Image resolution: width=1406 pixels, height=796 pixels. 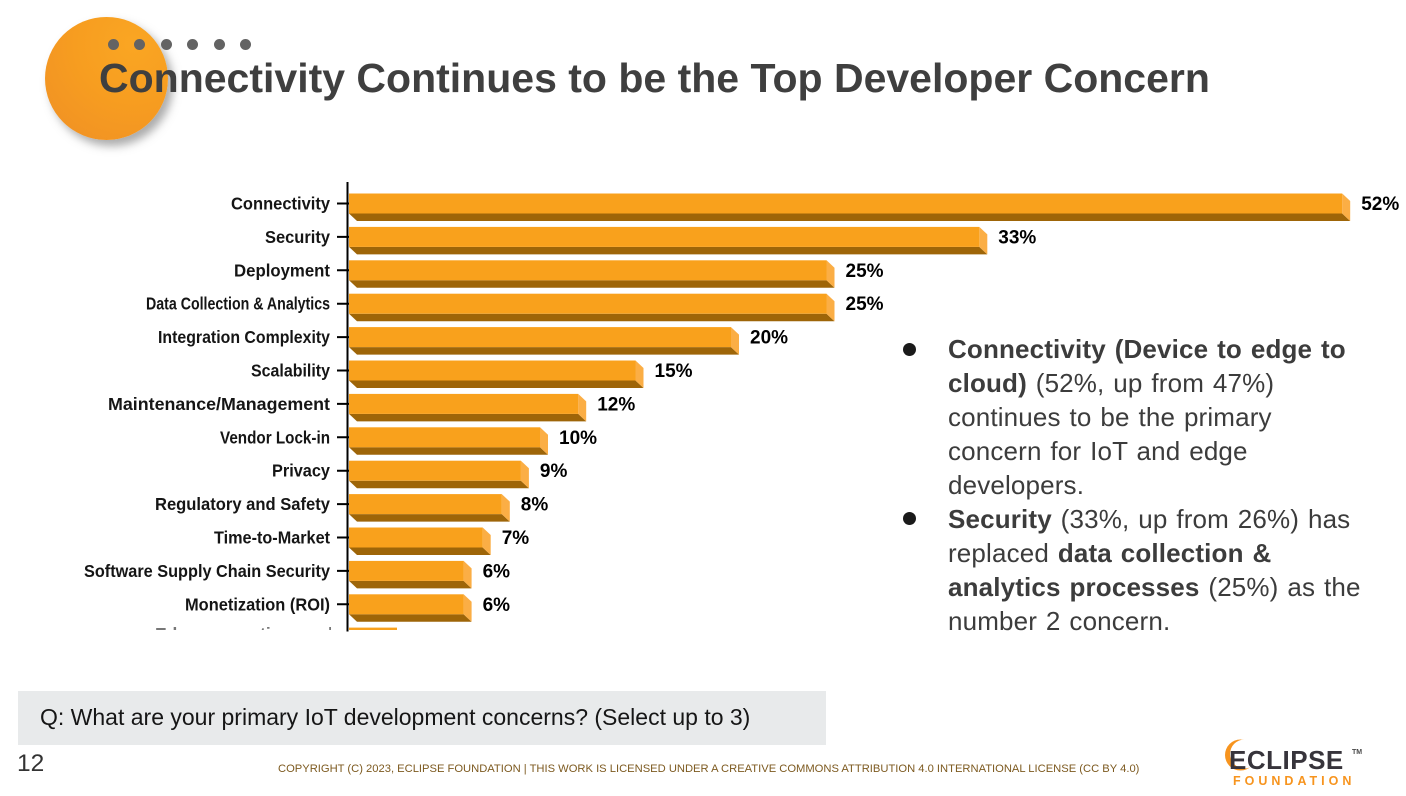 I want to click on svg-text: Integration Complexity, so click(x=244, y=337).